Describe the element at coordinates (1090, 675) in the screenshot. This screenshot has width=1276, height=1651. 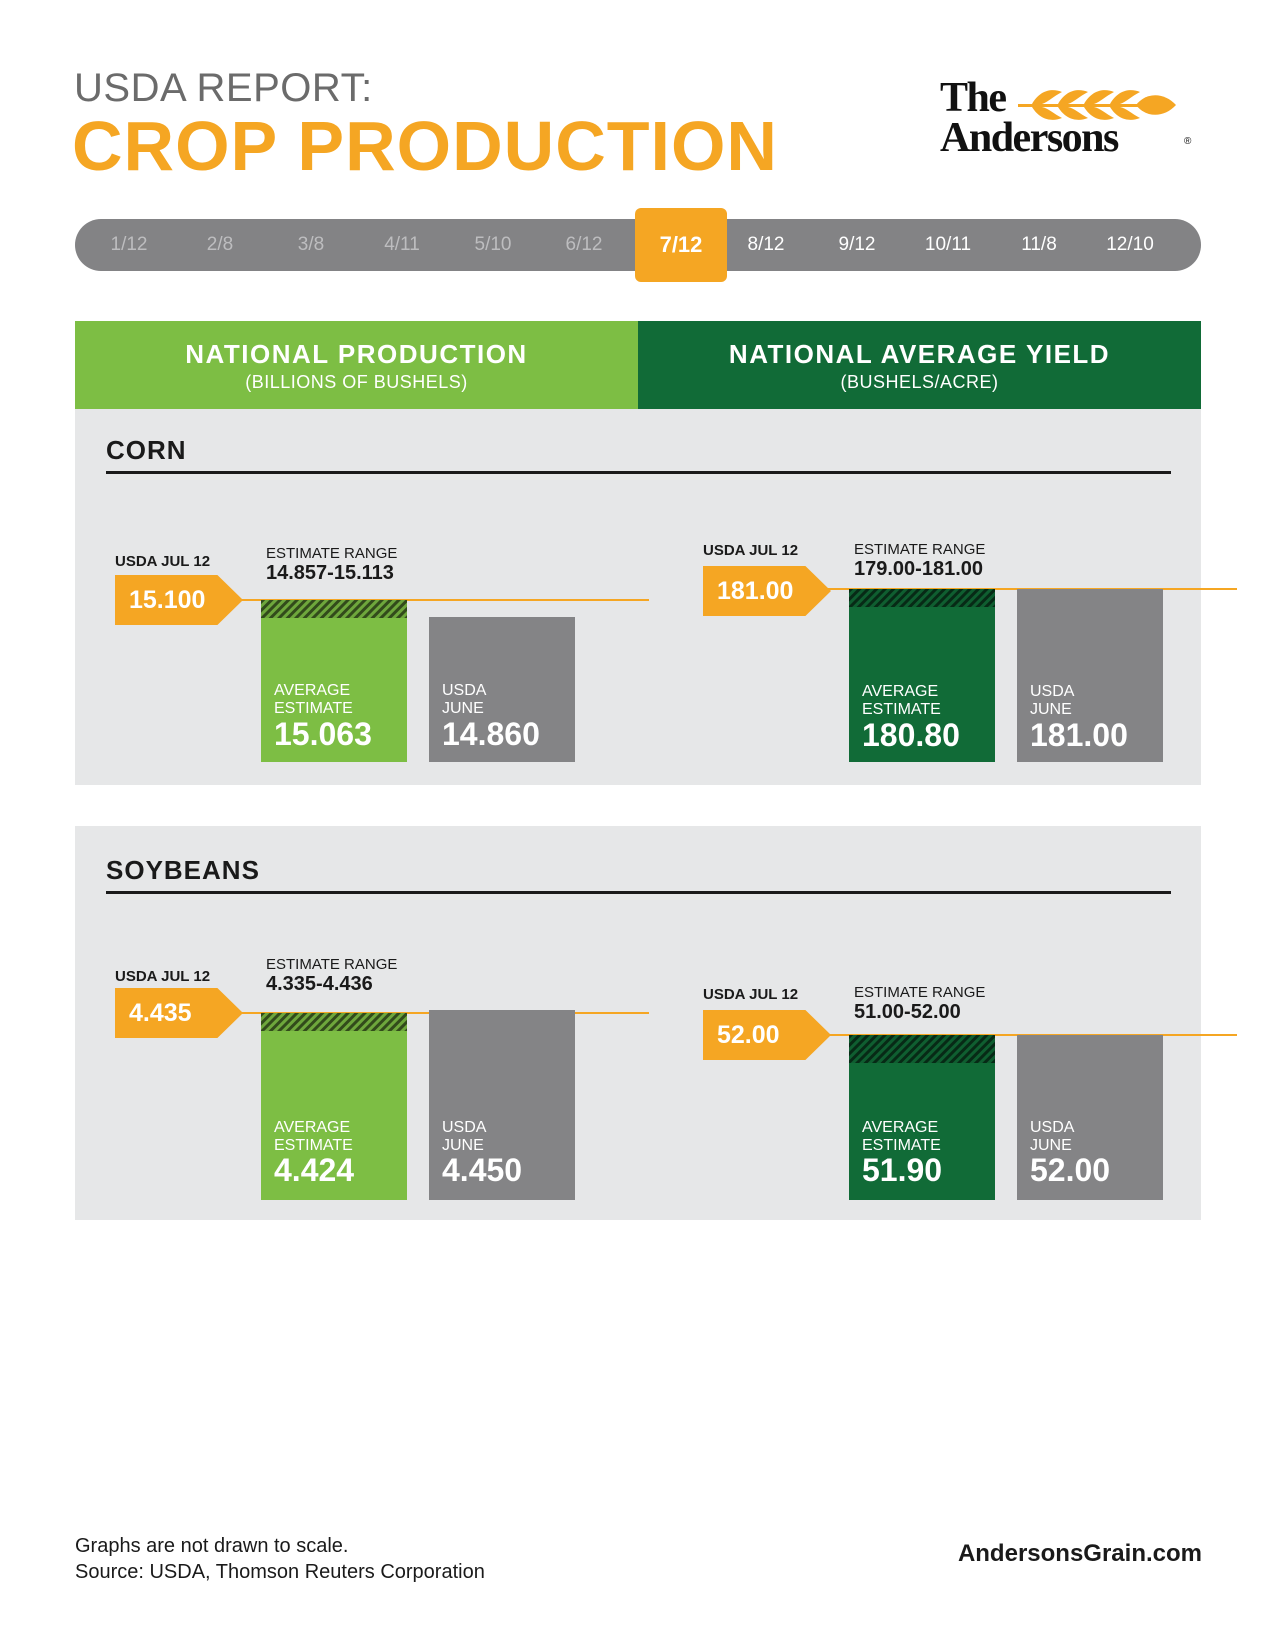
I see `usda-june-bar: USDA JUNE 181.00` at that location.